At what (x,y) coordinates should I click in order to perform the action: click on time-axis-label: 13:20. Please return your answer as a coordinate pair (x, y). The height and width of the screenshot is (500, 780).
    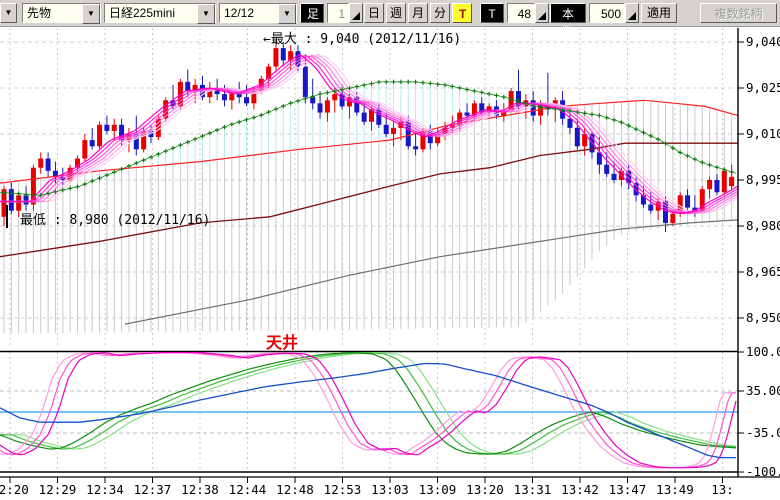
    Looking at the image, I should click on (485, 489).